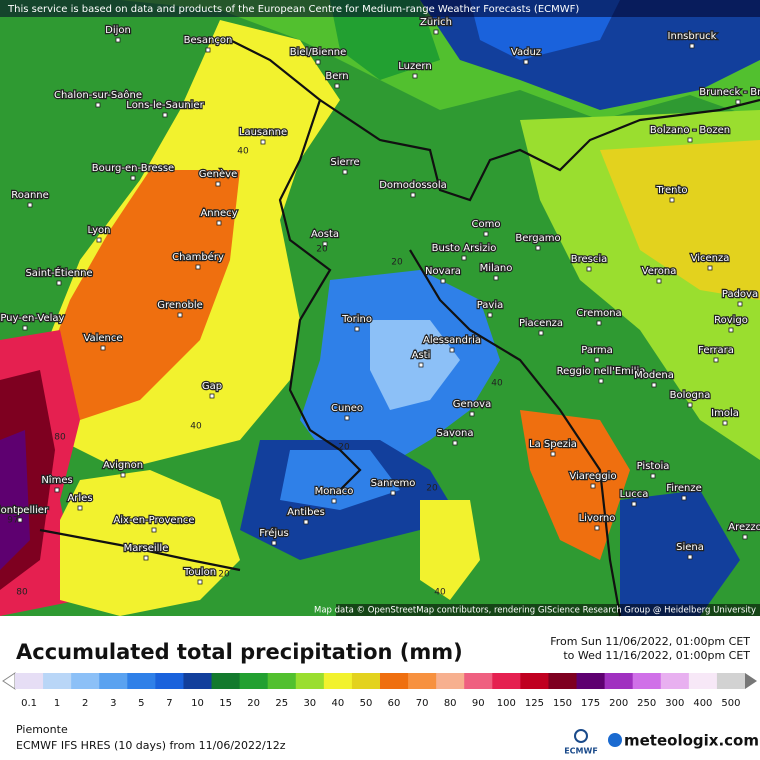 The height and width of the screenshot is (760, 760). What do you see at coordinates (85, 703) in the screenshot?
I see `legend-tick-label: 2` at bounding box center [85, 703].